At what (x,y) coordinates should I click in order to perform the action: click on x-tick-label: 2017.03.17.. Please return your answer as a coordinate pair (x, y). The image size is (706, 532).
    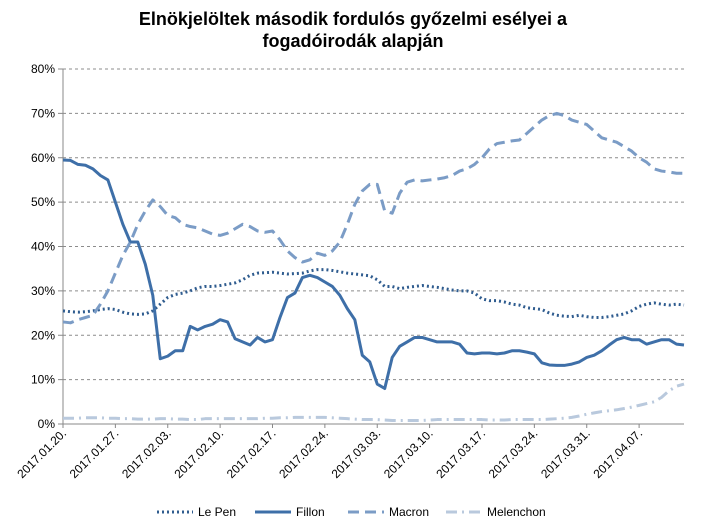
    Looking at the image, I should click on (460, 453).